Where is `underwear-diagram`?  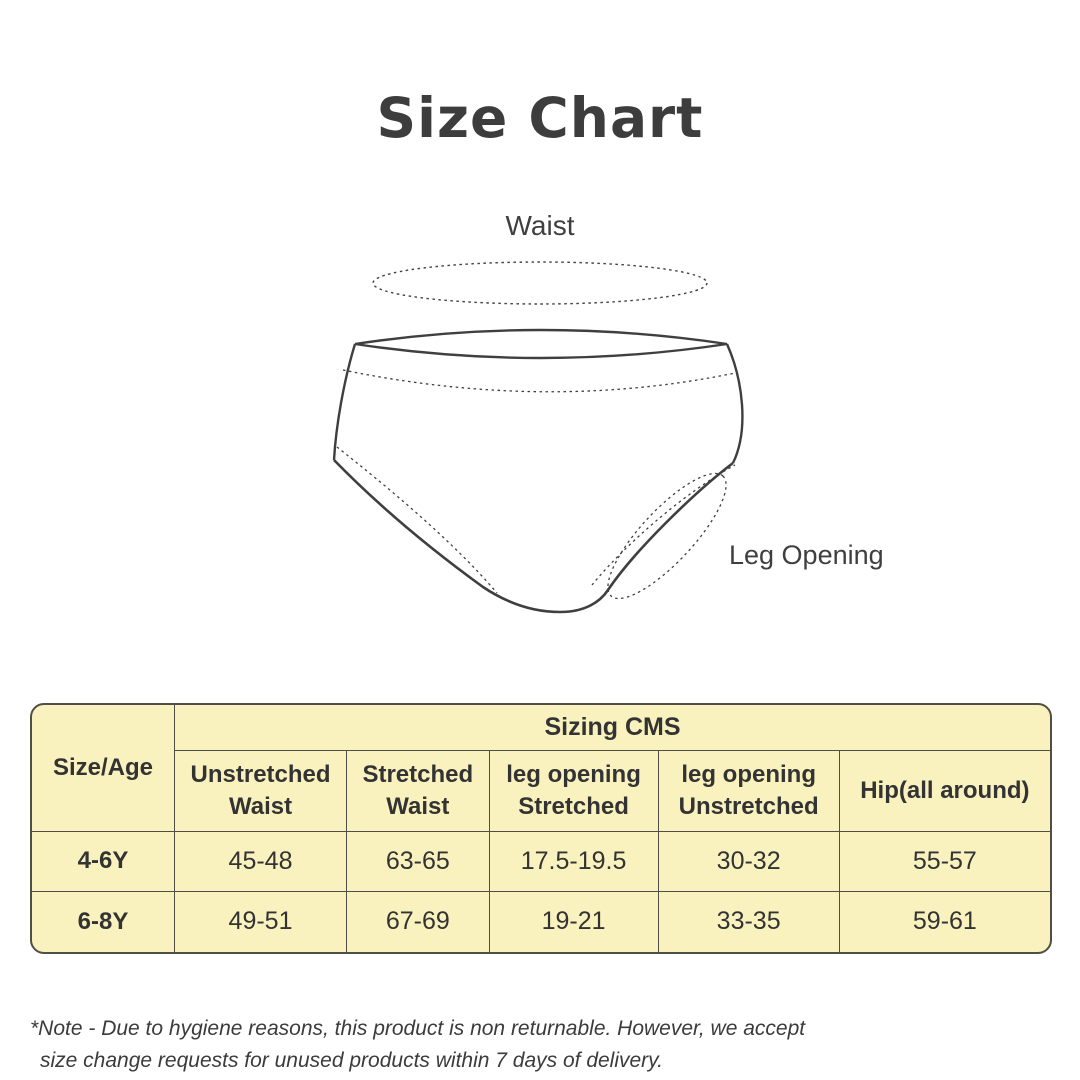 underwear-diagram is located at coordinates (538, 437).